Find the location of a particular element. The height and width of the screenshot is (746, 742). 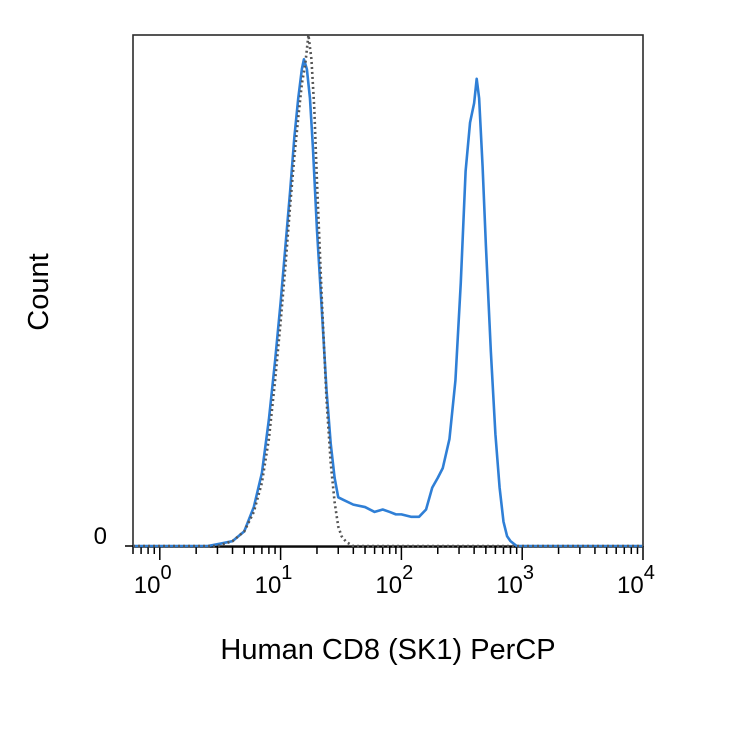

x-tick-label: 10² is located at coordinates (394, 580).